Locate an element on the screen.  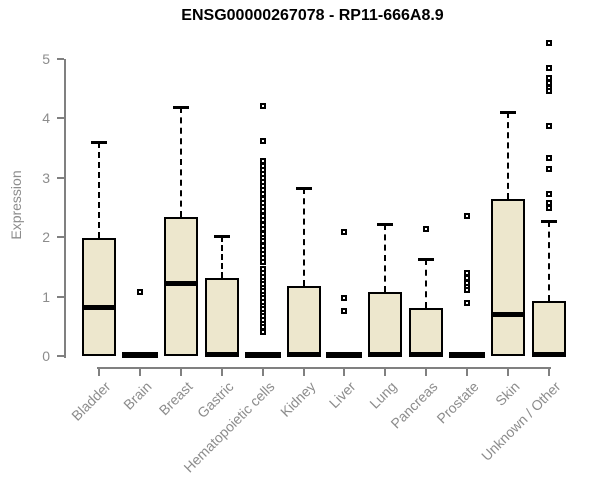
box-kidney is located at coordinates (303, 320).